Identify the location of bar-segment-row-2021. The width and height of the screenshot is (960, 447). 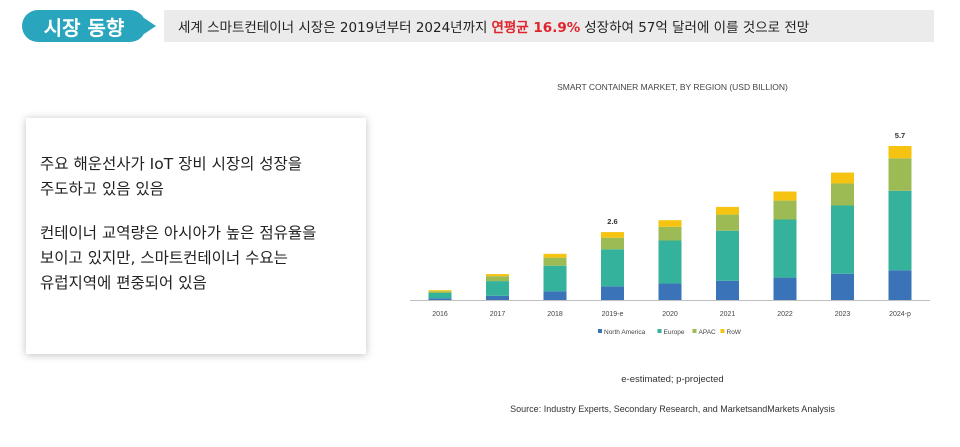
(727, 210).